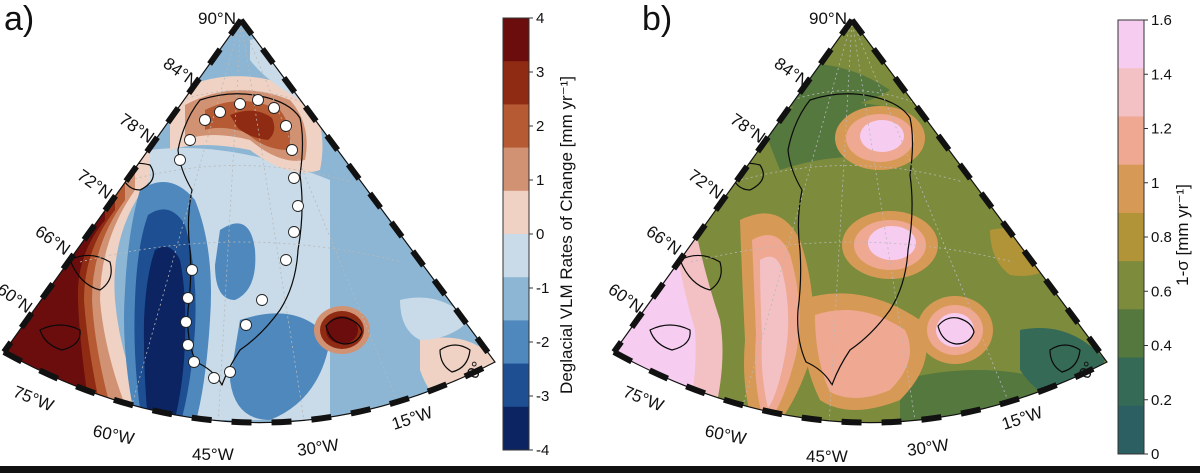  What do you see at coordinates (1161, 20) in the screenshot?
I see `colorbar-tick-label: 1.6` at bounding box center [1161, 20].